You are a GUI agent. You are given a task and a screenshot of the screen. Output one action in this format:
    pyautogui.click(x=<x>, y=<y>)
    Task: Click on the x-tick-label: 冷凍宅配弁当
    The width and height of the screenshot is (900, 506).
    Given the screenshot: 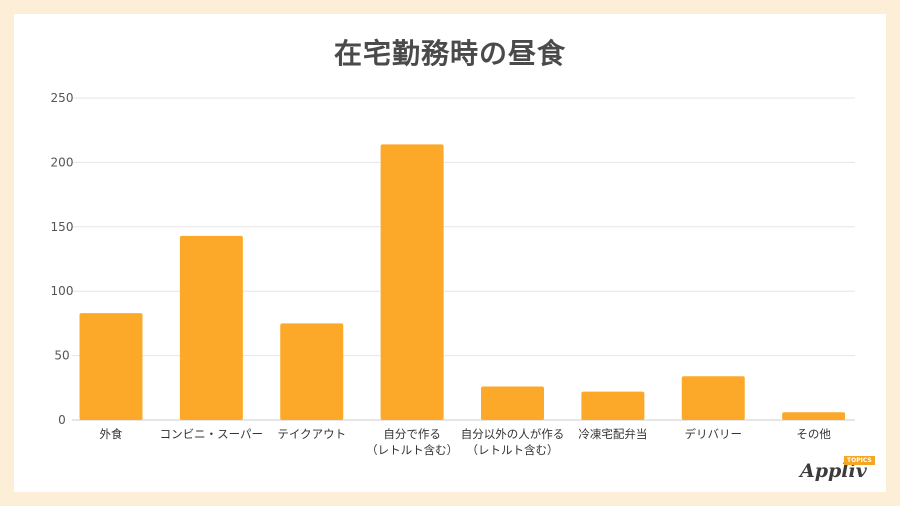 What is the action you would take?
    pyautogui.click(x=612, y=434)
    